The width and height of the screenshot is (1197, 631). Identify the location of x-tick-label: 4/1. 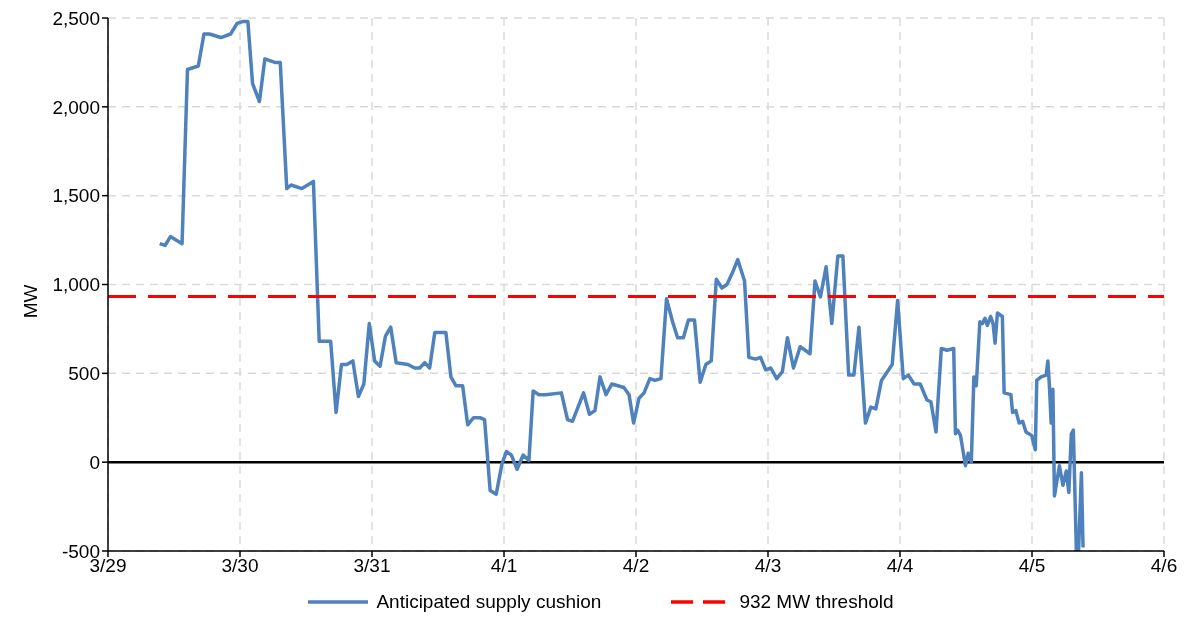
(504, 566).